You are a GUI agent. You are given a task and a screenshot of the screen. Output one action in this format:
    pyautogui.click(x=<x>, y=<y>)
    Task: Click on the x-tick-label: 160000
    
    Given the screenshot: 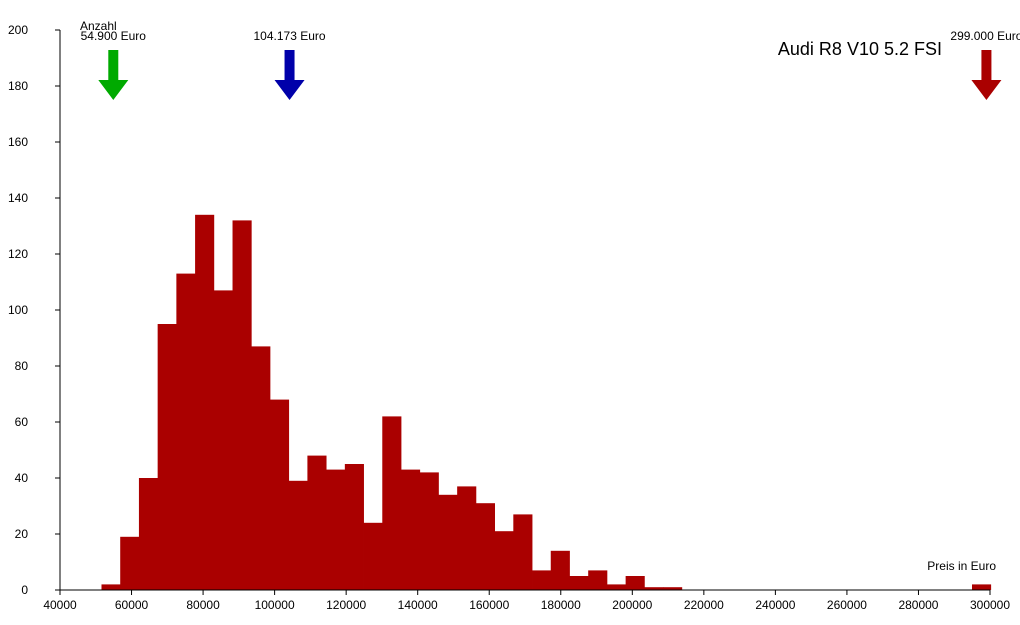 What is the action you would take?
    pyautogui.click(x=489, y=605)
    